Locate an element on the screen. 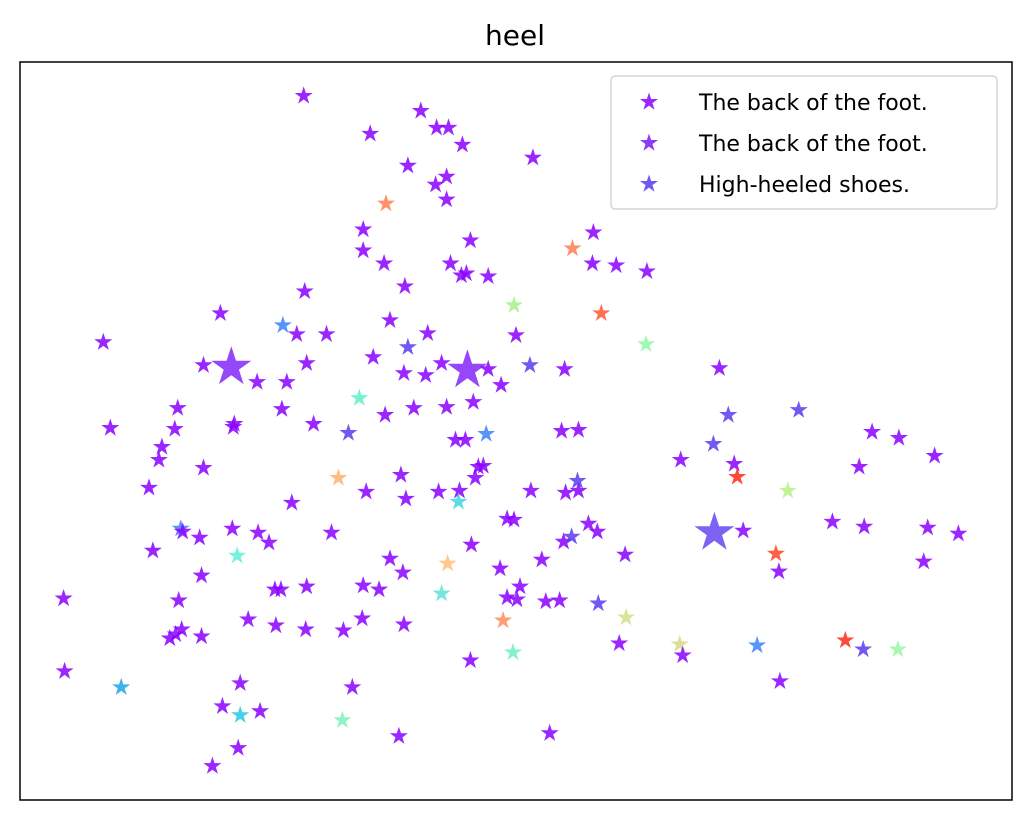 This screenshot has height=821, width=1031. legend-marker is located at coordinates (649, 101).